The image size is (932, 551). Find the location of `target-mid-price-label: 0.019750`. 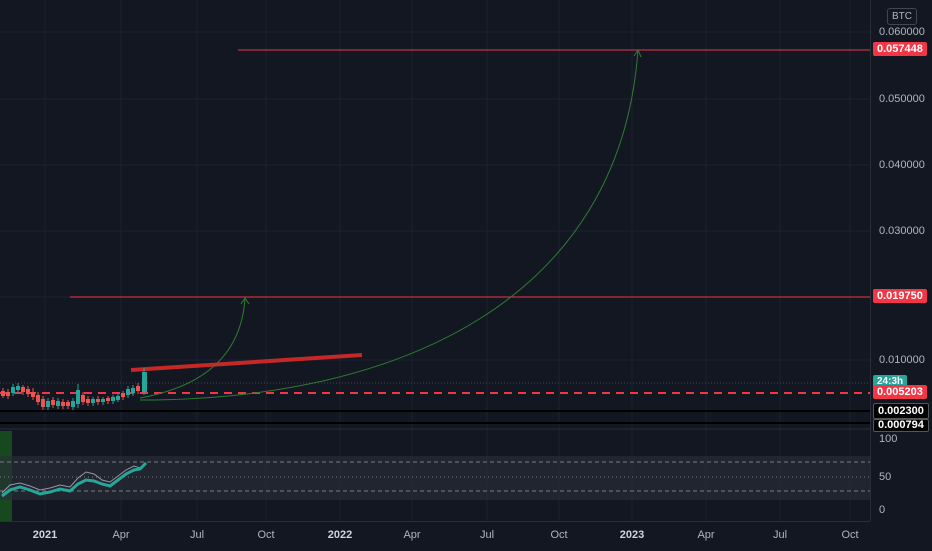

target-mid-price-label: 0.019750 is located at coordinates (900, 296).